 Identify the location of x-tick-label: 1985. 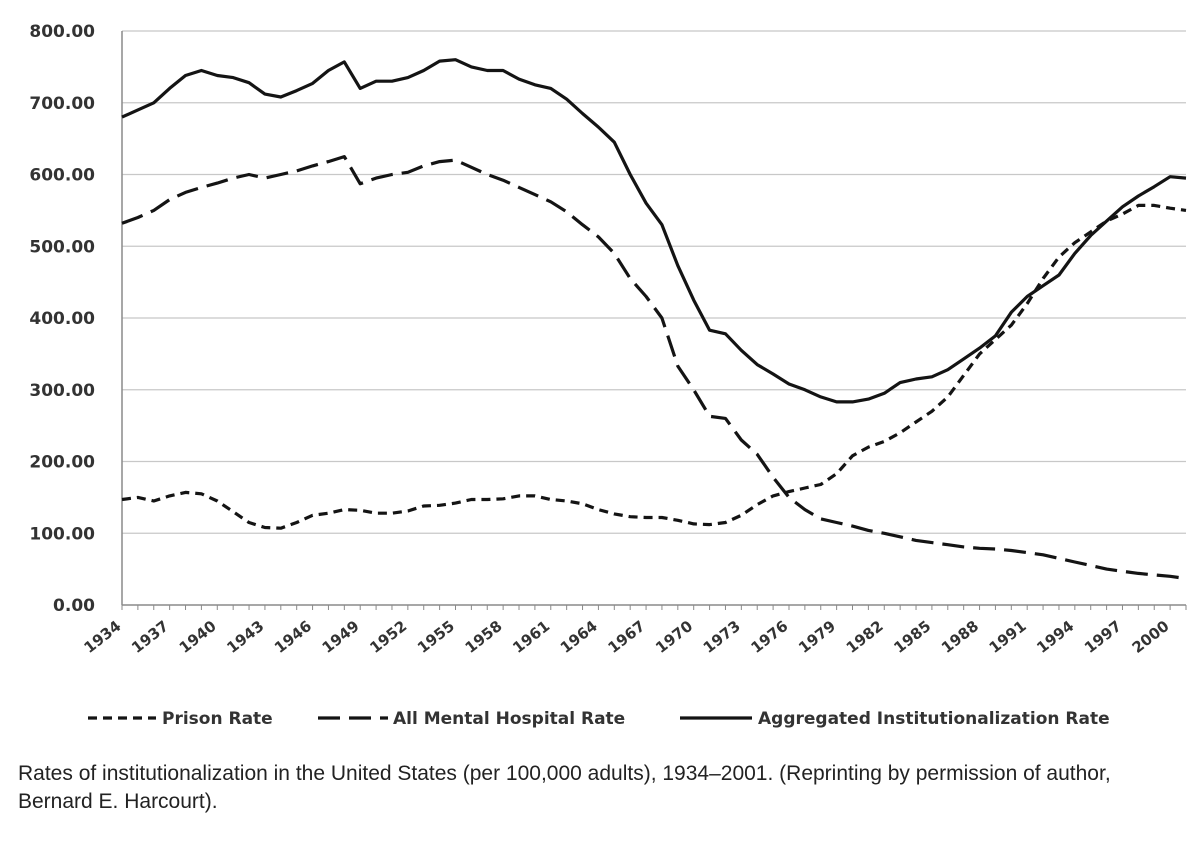
(912, 637).